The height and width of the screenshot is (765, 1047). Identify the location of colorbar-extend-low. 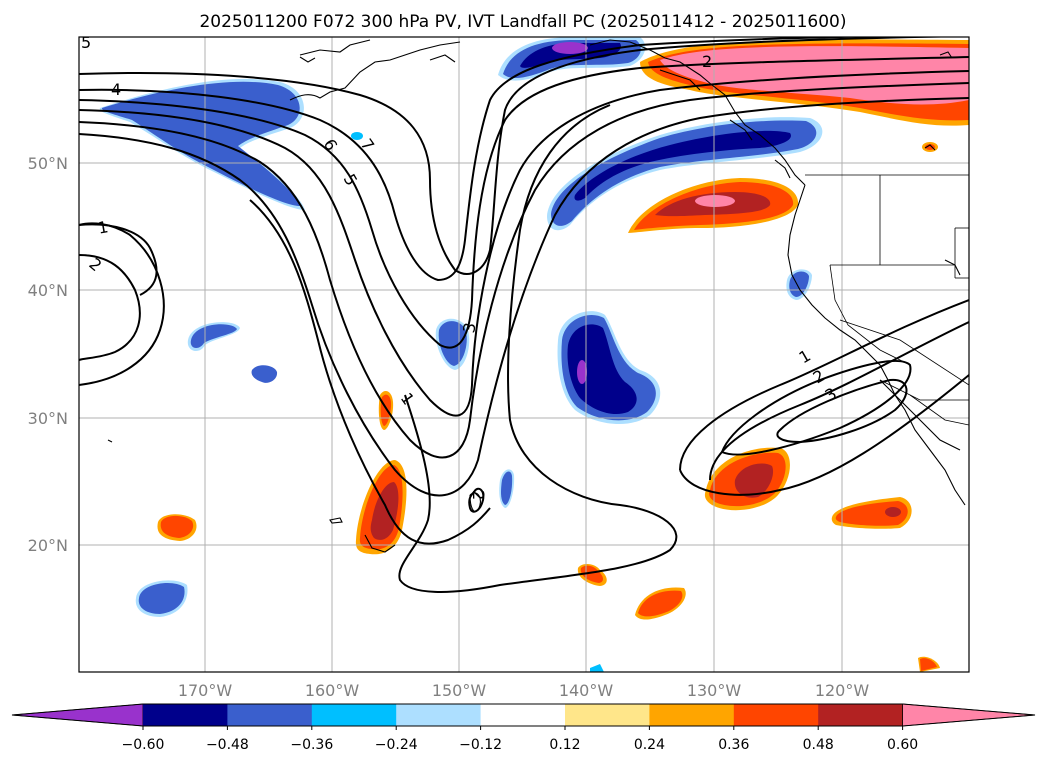
(77, 715).